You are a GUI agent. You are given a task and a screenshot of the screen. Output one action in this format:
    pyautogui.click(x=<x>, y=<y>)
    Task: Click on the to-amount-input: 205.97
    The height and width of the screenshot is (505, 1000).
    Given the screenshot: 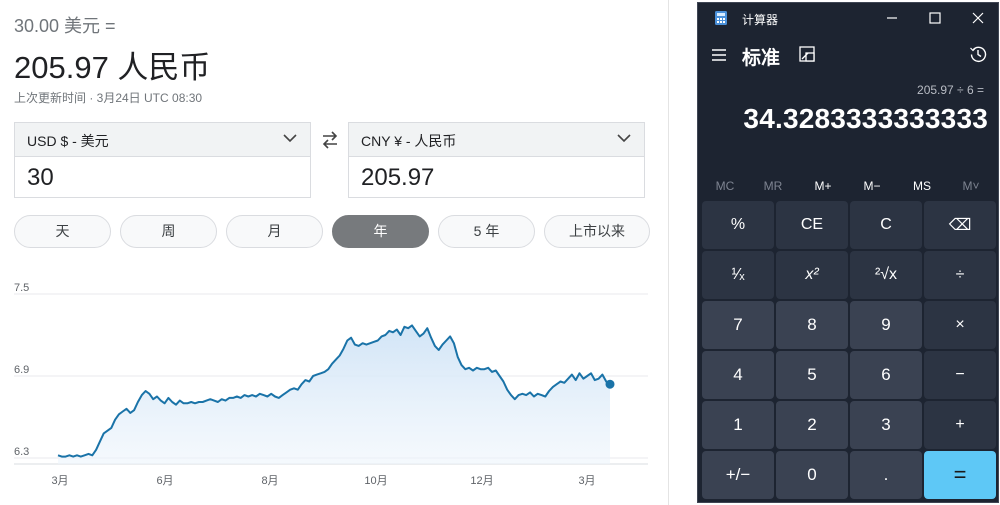 What is the action you would take?
    pyautogui.click(x=398, y=177)
    